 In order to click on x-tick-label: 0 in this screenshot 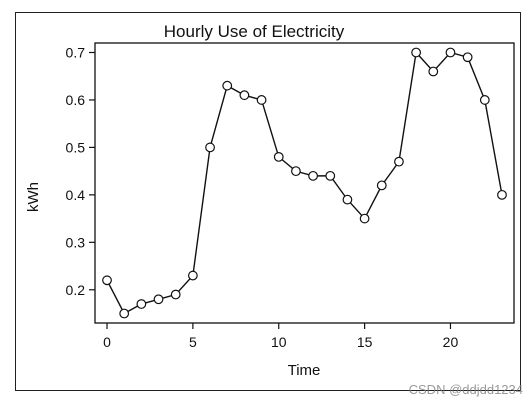, I will do `click(107, 342)`.